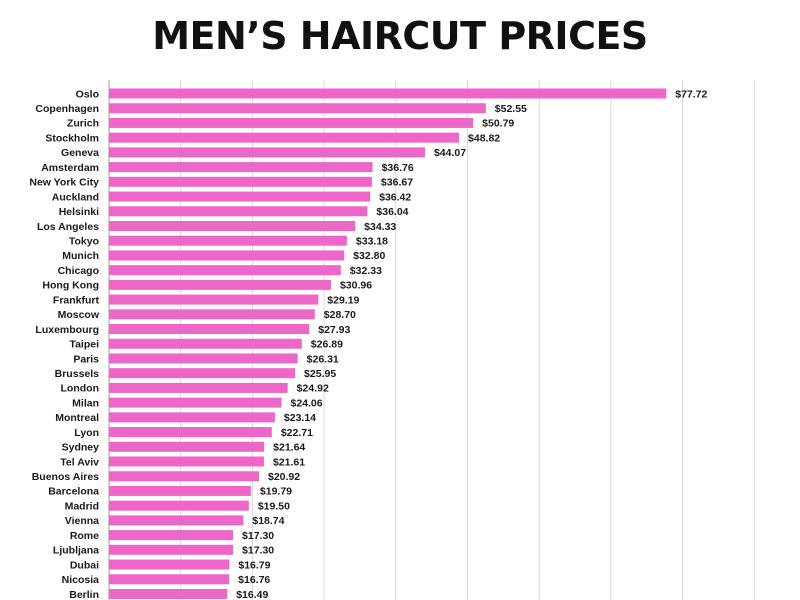 This screenshot has width=800, height=600. What do you see at coordinates (400, 36) in the screenshot?
I see `chart-title: MEN’S HAIRCUT PRICES` at bounding box center [400, 36].